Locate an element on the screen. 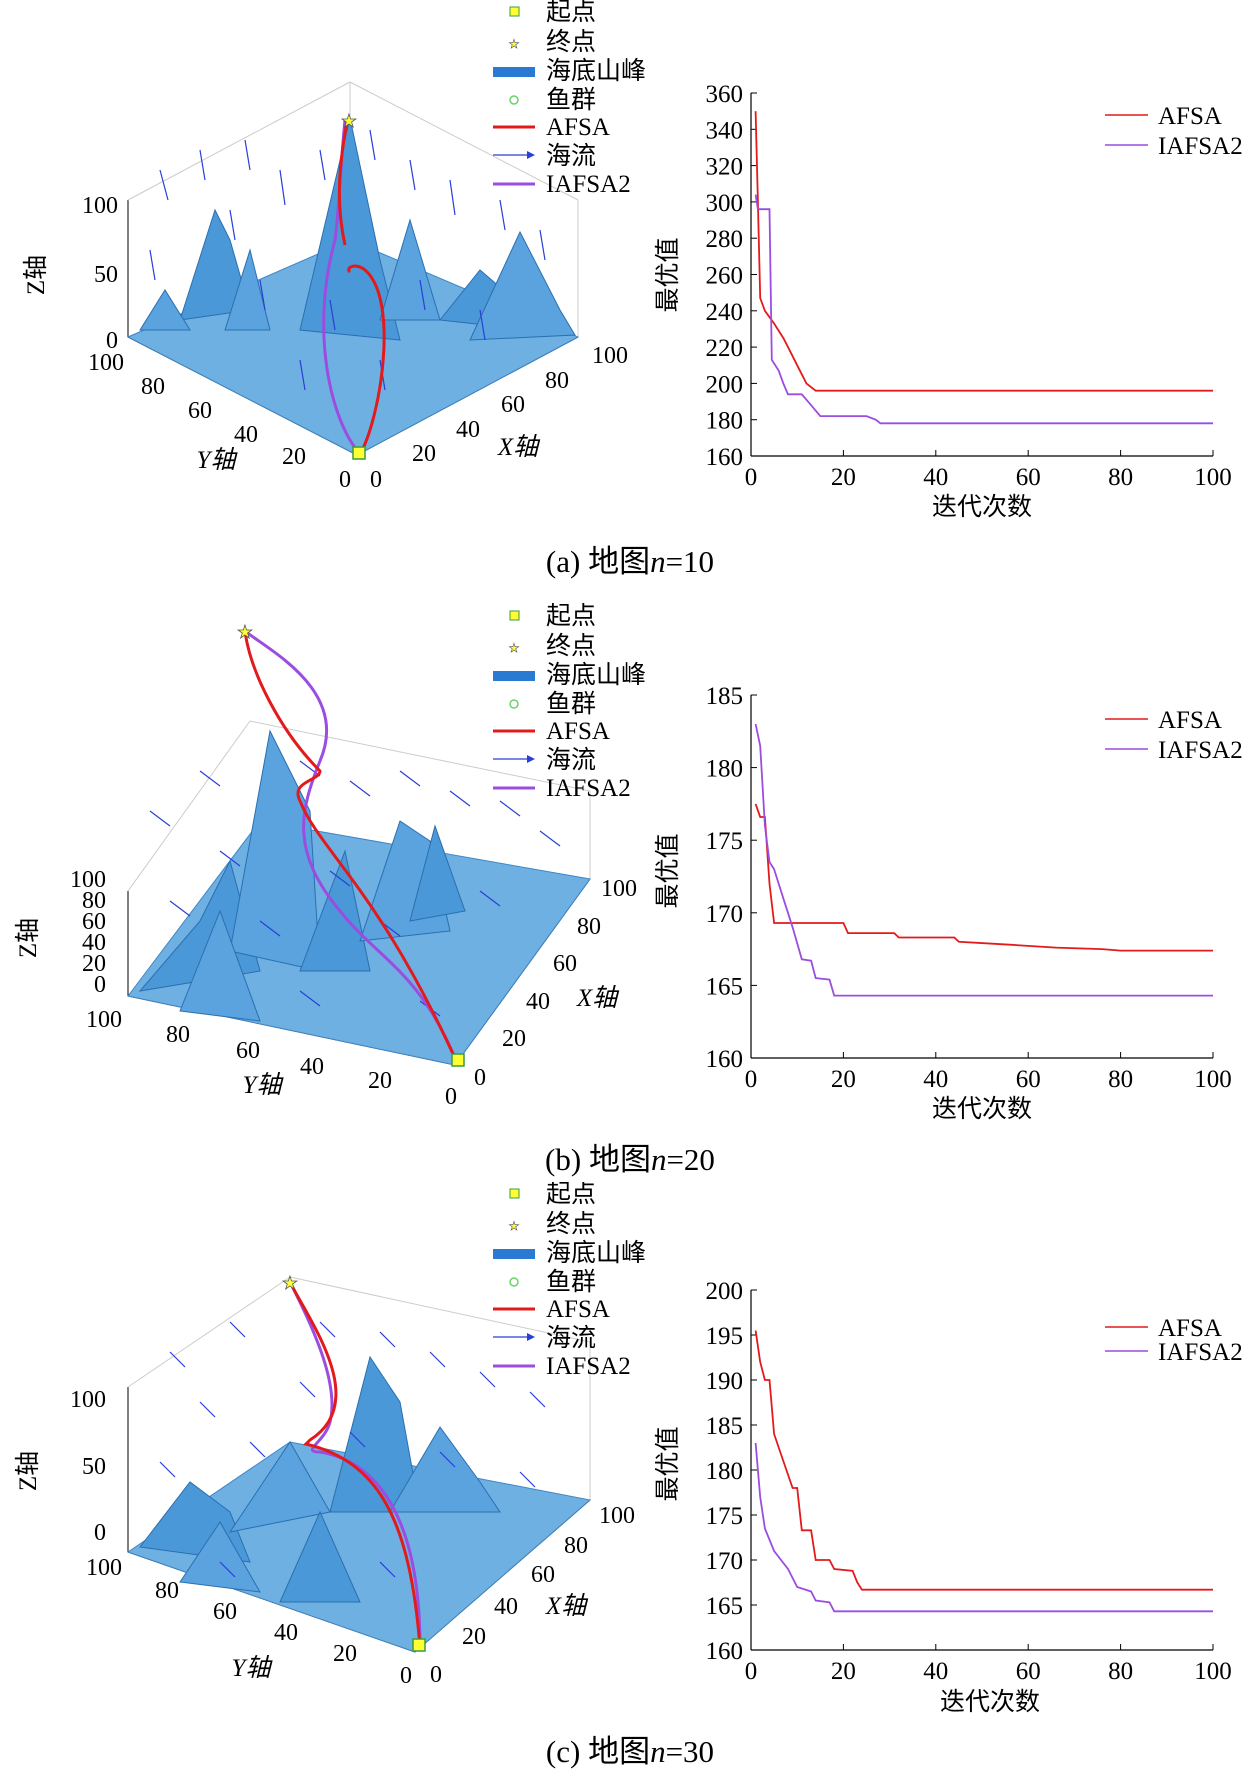  x-tick-label: 0 is located at coordinates (751, 1079).